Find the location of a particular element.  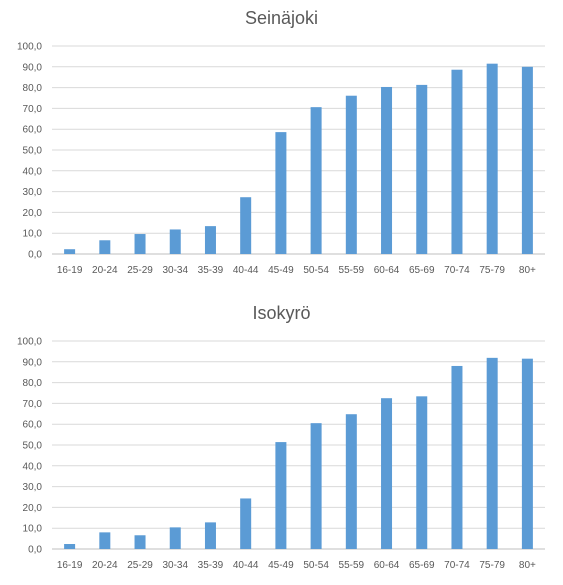

chart-title: Isokyrö is located at coordinates (281, 313).